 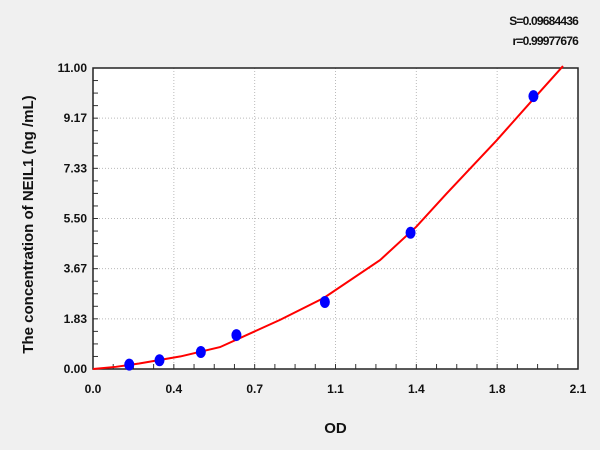 What do you see at coordinates (76, 369) in the screenshot?
I see `y-tick-label: 0.00` at bounding box center [76, 369].